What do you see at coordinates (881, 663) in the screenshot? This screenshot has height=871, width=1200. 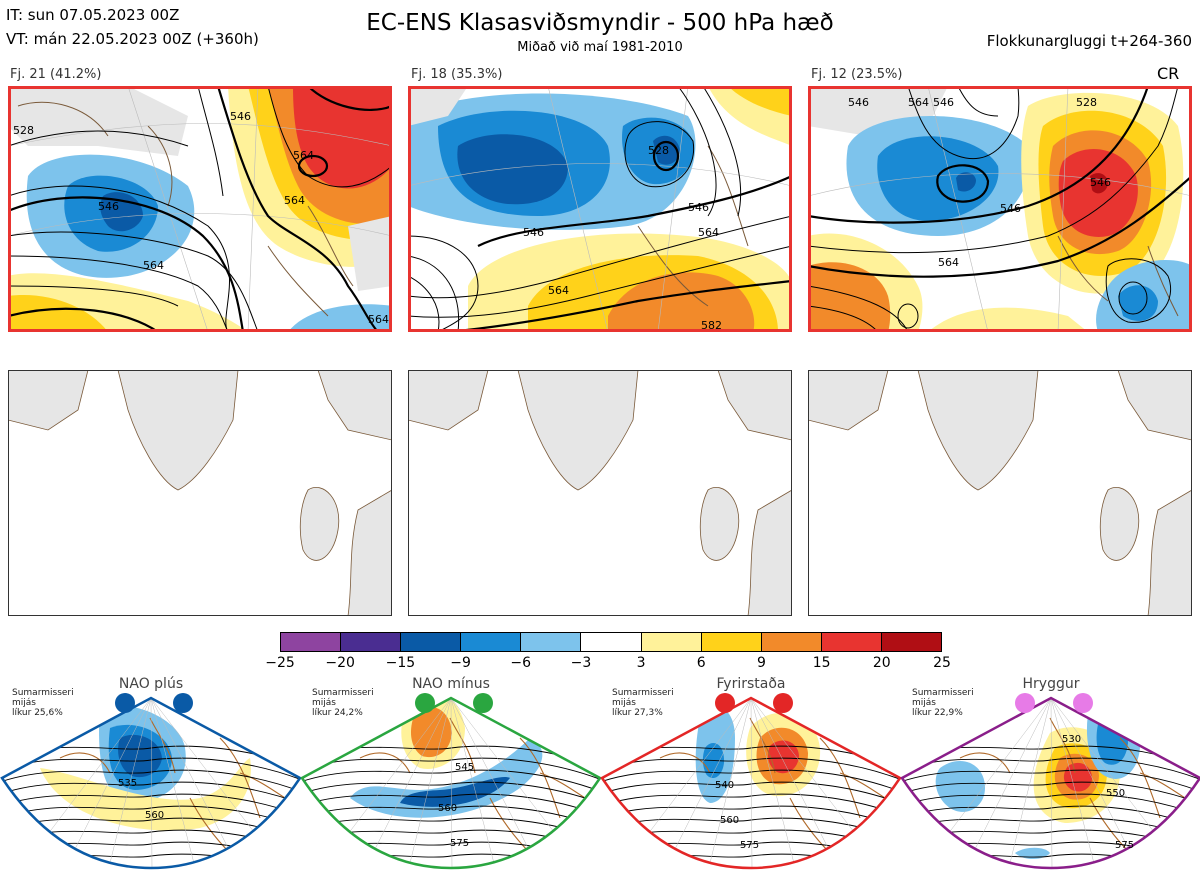 I see `colorbar-tick-label: 20` at bounding box center [881, 663].